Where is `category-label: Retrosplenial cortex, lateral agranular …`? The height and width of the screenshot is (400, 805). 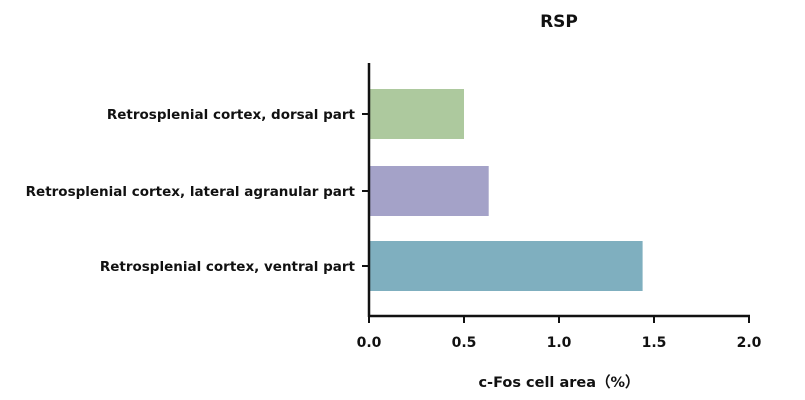 category-label: Retrosplenial cortex, lateral agranular … is located at coordinates (191, 192).